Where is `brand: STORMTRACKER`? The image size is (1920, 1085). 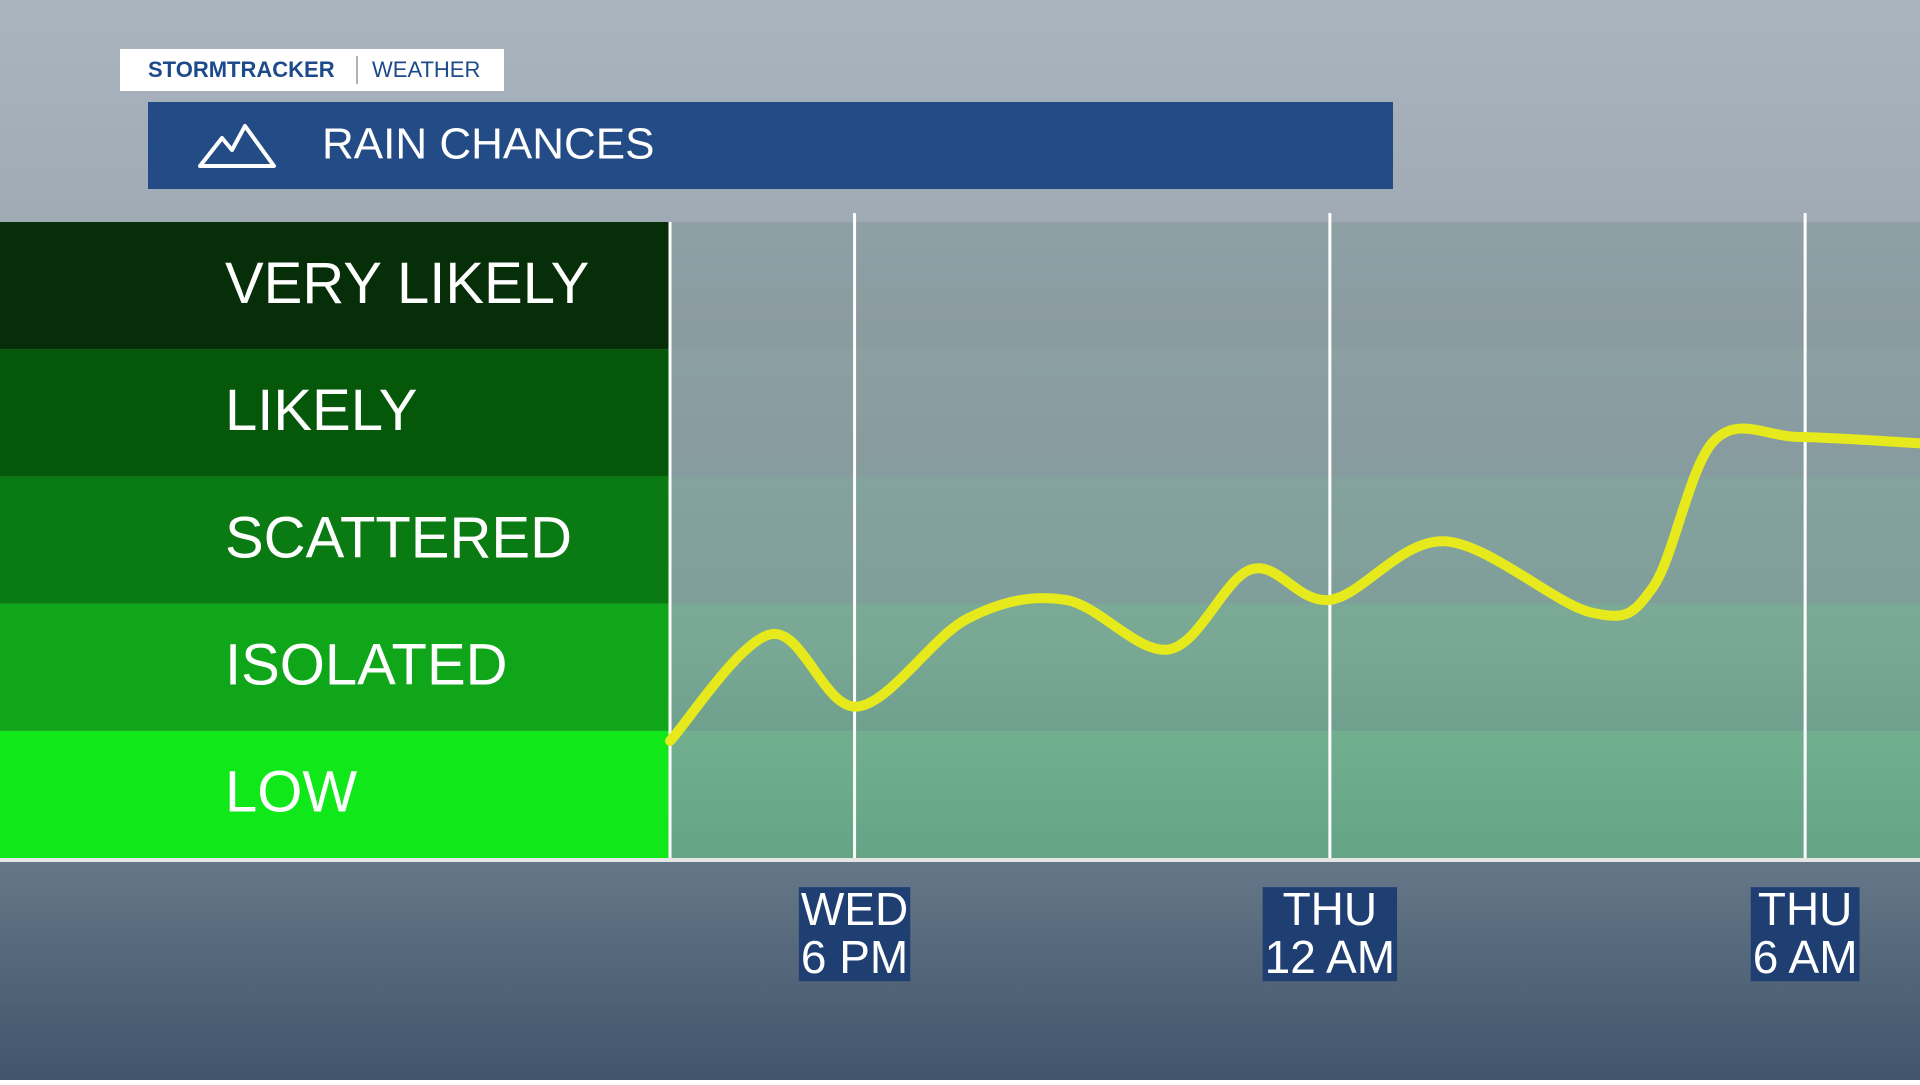 brand: STORMTRACKER is located at coordinates (241, 69).